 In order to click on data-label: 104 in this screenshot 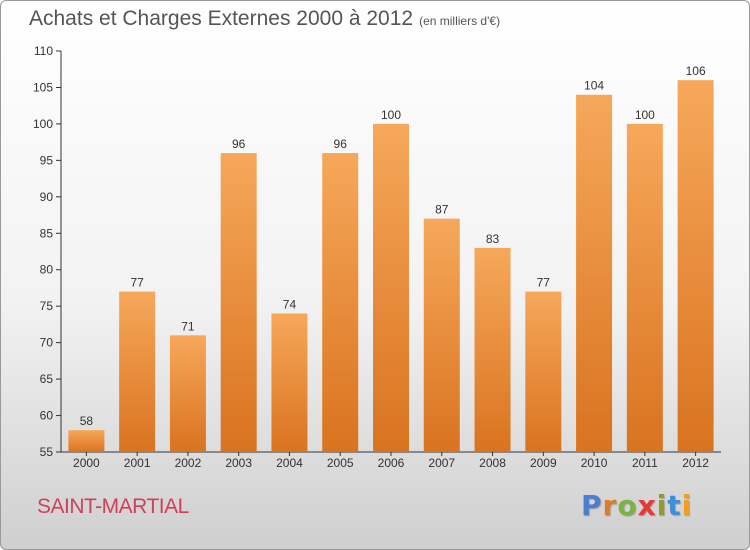, I will do `click(594, 86)`.